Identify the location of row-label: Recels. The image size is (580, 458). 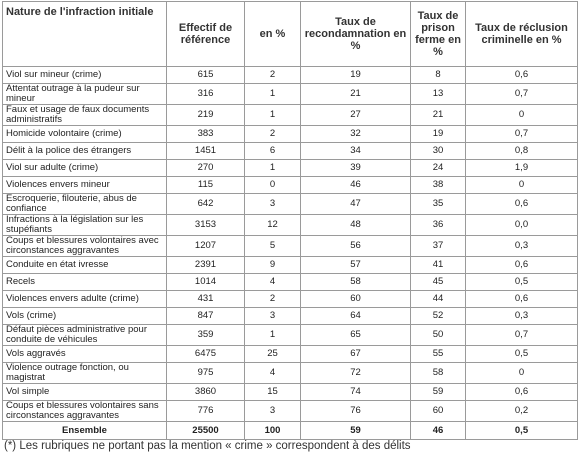
(84, 282).